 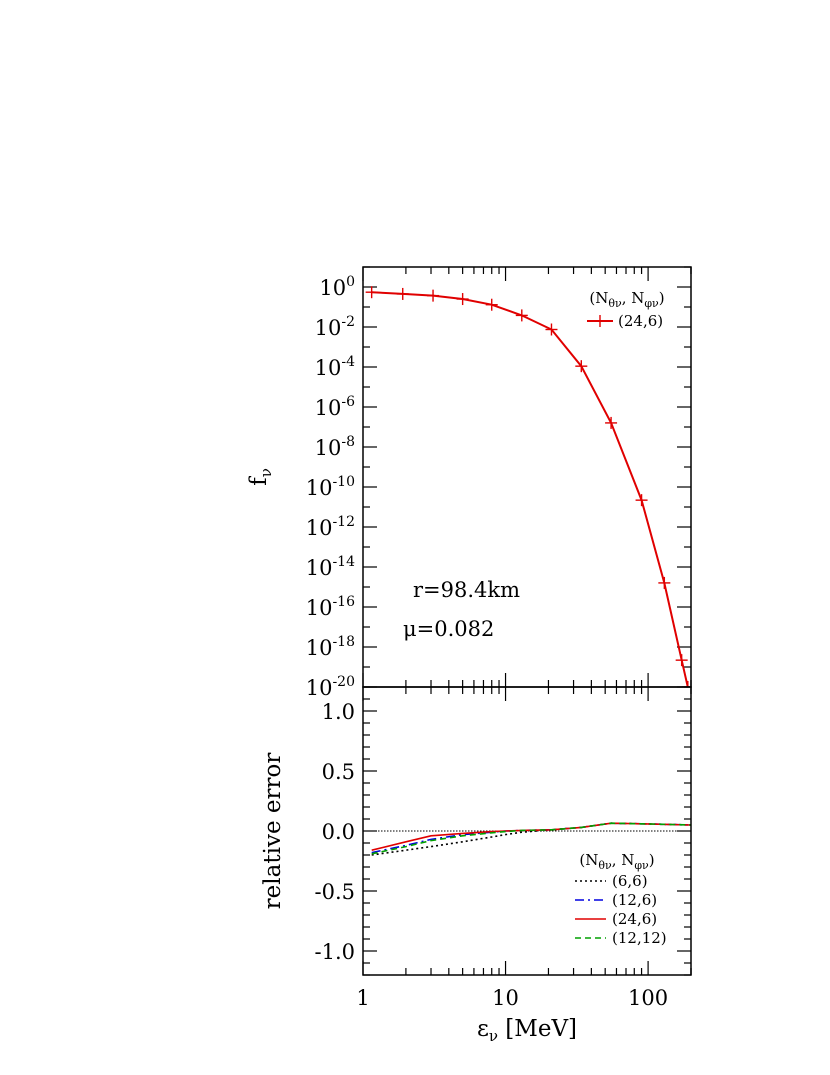 I want to click on bottom-series, so click(x=531, y=839).